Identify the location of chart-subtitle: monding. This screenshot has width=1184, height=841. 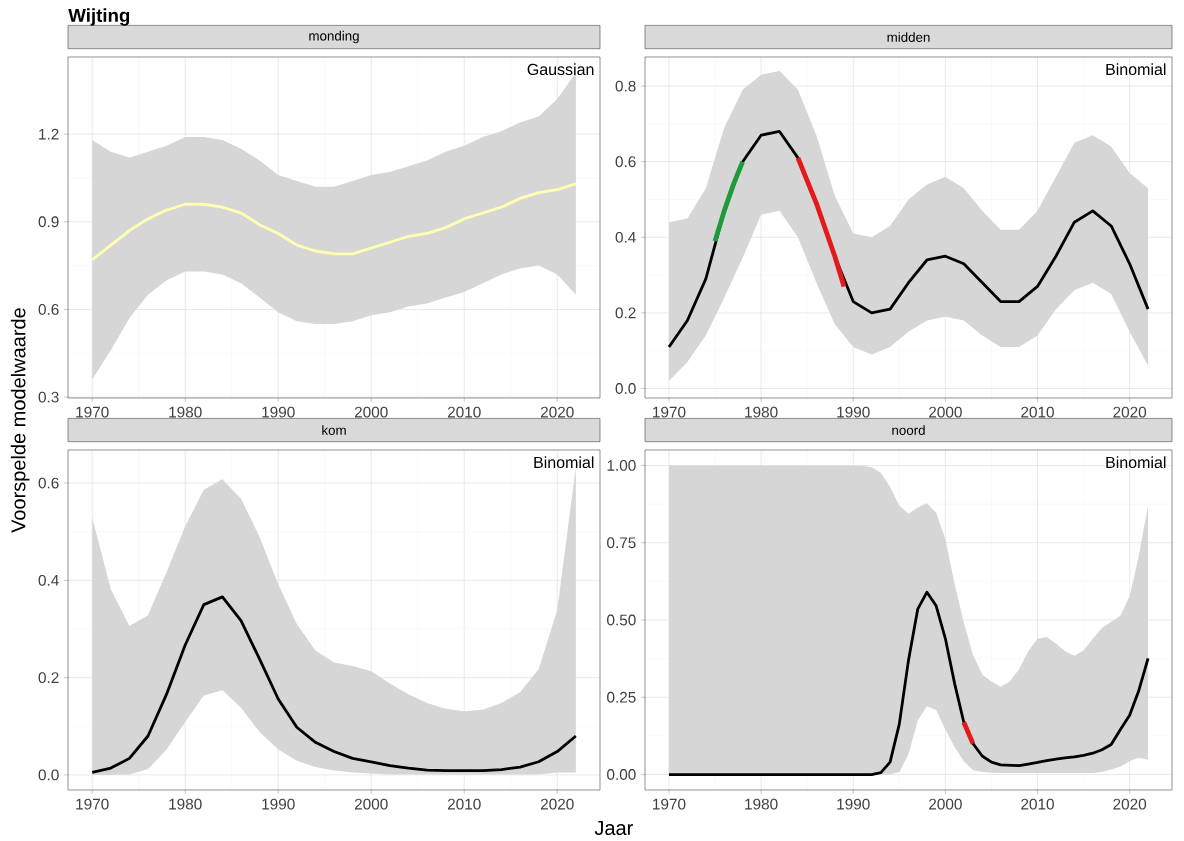
(334, 37).